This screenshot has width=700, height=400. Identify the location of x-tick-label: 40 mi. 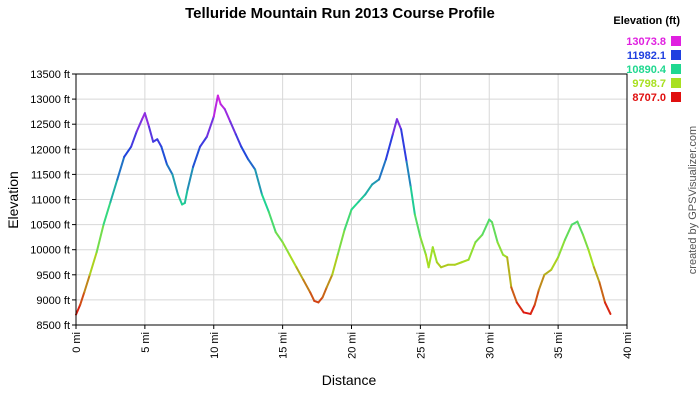
(628, 345).